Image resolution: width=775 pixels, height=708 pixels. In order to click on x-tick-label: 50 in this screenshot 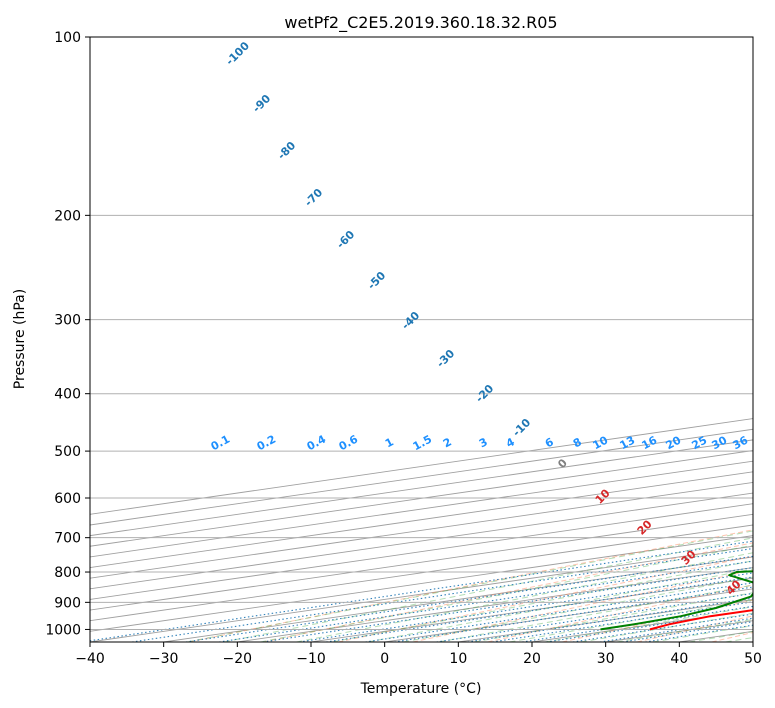, I will do `click(753, 659)`.